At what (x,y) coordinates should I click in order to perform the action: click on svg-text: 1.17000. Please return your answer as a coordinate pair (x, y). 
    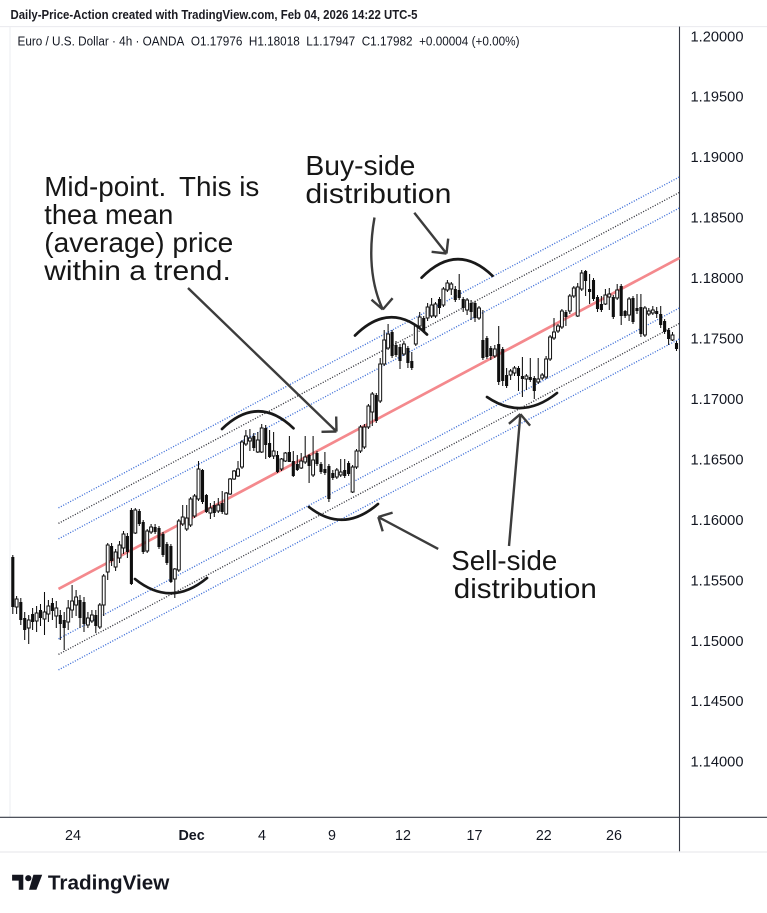
    Looking at the image, I should click on (717, 400).